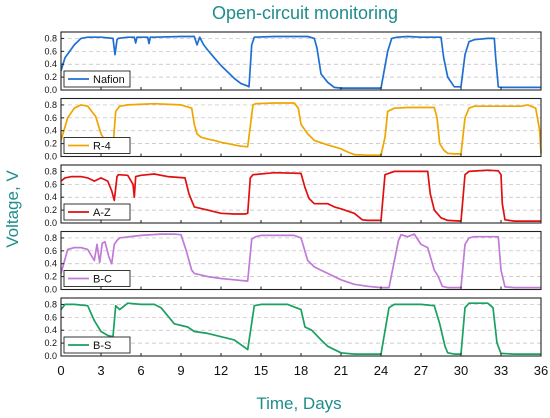 The image size is (550, 418). I want to click on panel-2: 0.0 0.2 0.4 0.6 0.8 R-4, so click(293, 129).